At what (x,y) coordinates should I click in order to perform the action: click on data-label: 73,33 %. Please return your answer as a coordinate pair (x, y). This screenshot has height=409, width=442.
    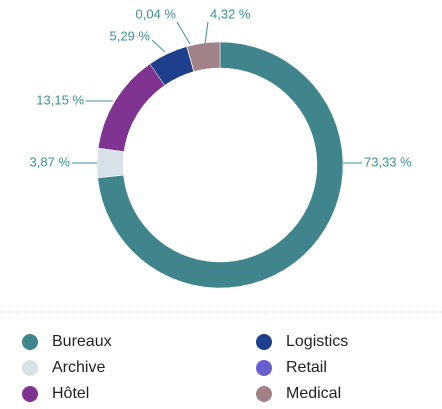
    Looking at the image, I should click on (388, 161).